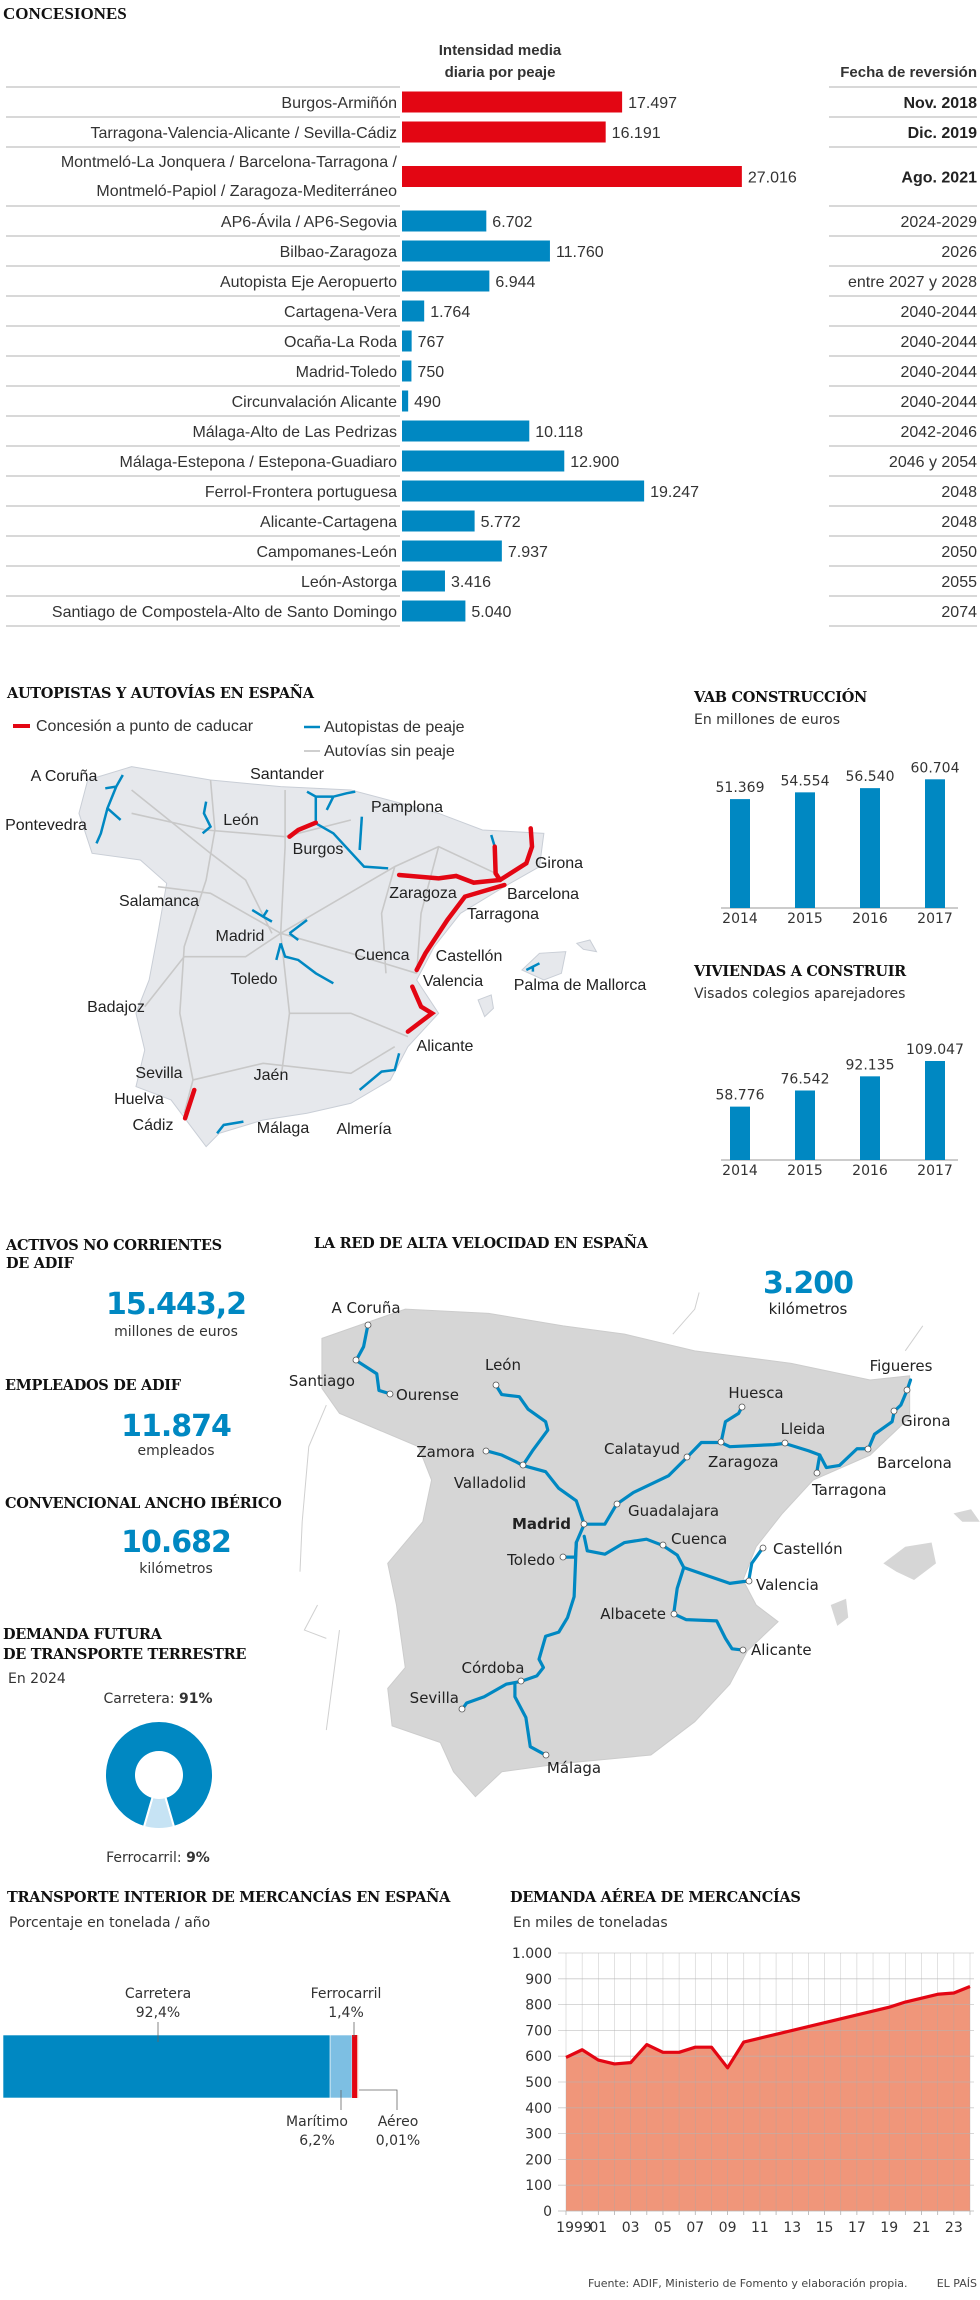 Image resolution: width=980 pixels, height=2300 pixels. I want to click on city-label: Albacete, so click(633, 1614).